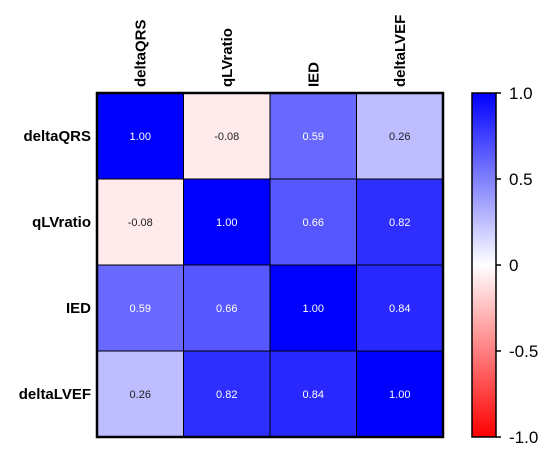 The width and height of the screenshot is (550, 453). Describe the element at coordinates (400, 51) in the screenshot. I see `column-label: deltaLVEF` at that location.